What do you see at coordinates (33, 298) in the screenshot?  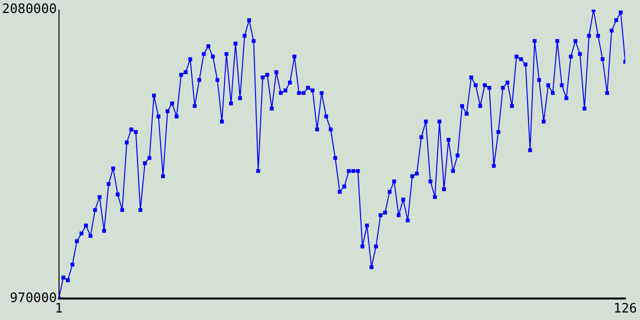 I see `y-tick-label: 970000` at bounding box center [33, 298].